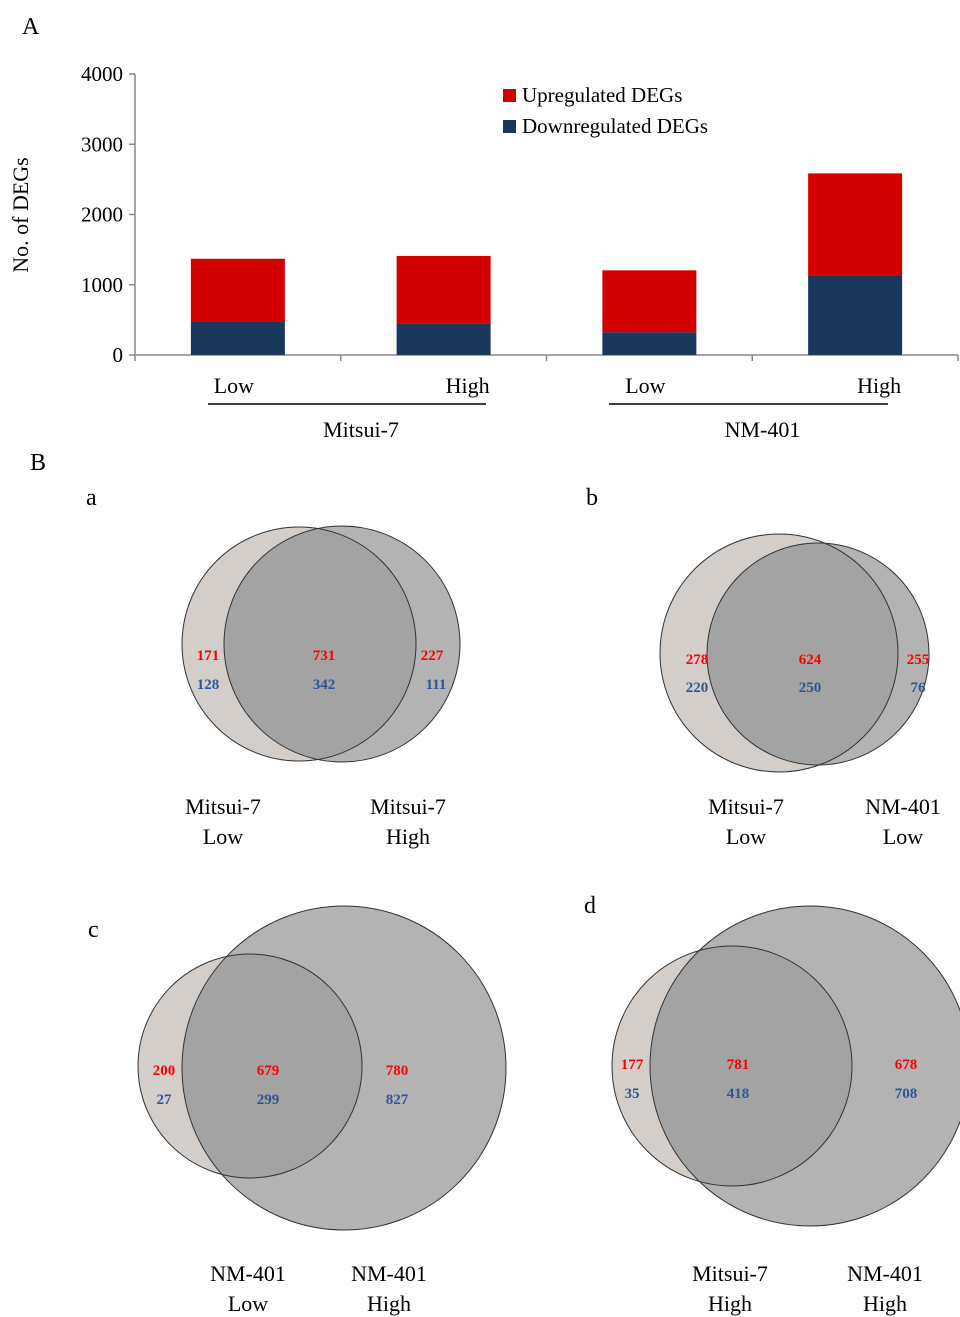  Describe the element at coordinates (38, 463) in the screenshot. I see `panel-label-b: B` at that location.